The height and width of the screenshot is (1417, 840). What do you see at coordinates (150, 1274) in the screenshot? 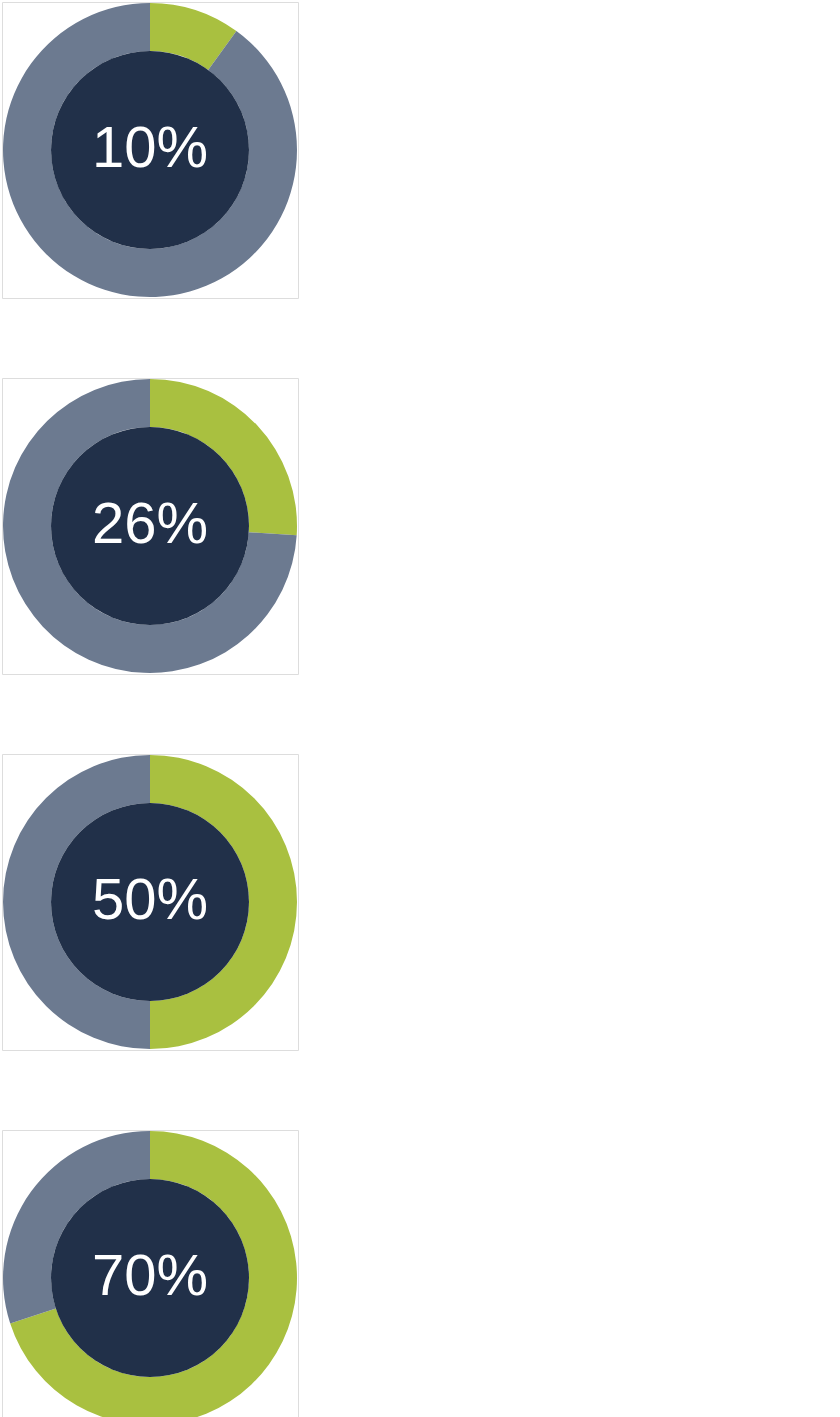
I see `data-label: 70%` at bounding box center [150, 1274].